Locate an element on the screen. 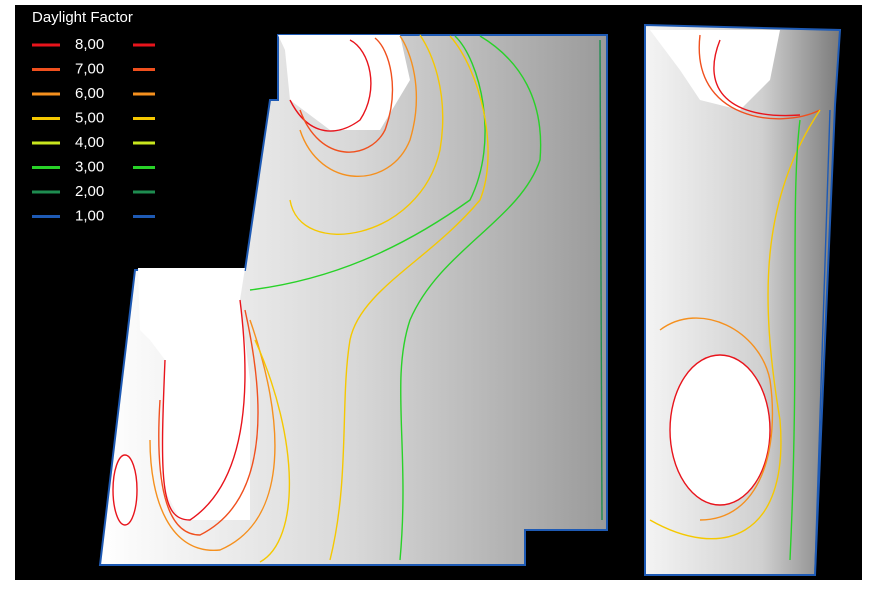 Image resolution: width=880 pixels, height=591 pixels. legend-label: 7,00 is located at coordinates (89, 68).